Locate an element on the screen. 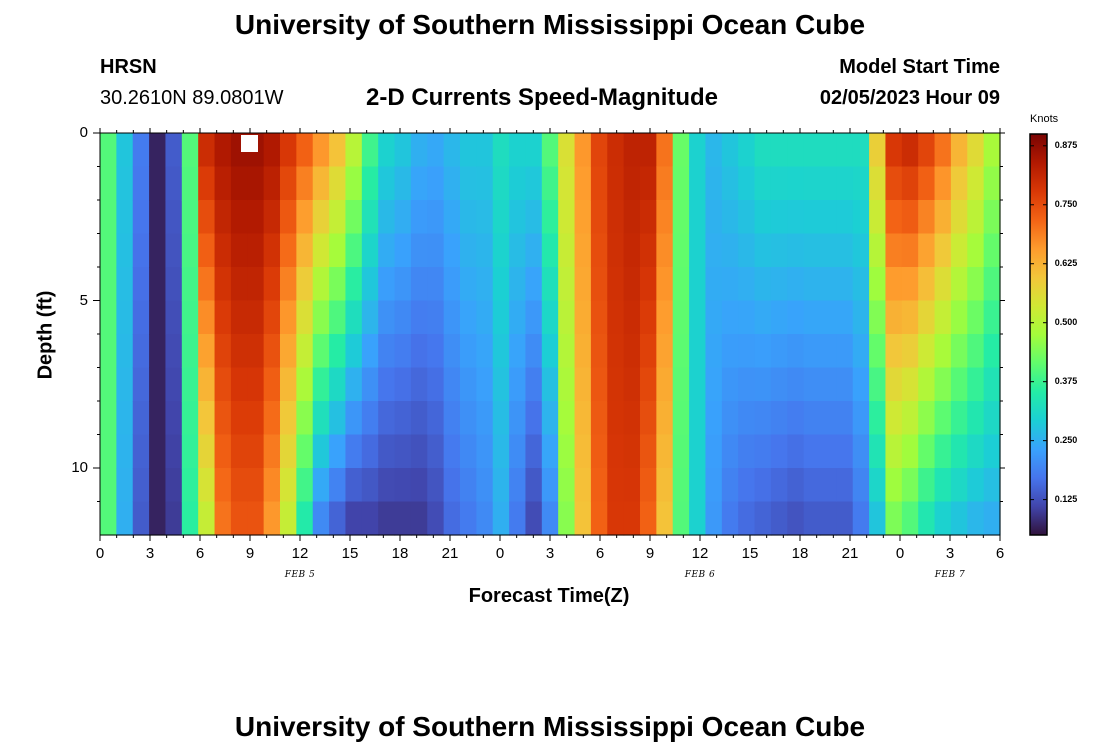 This screenshot has width=1100, height=750. colorbar-ticks is located at coordinates (1038, 323).